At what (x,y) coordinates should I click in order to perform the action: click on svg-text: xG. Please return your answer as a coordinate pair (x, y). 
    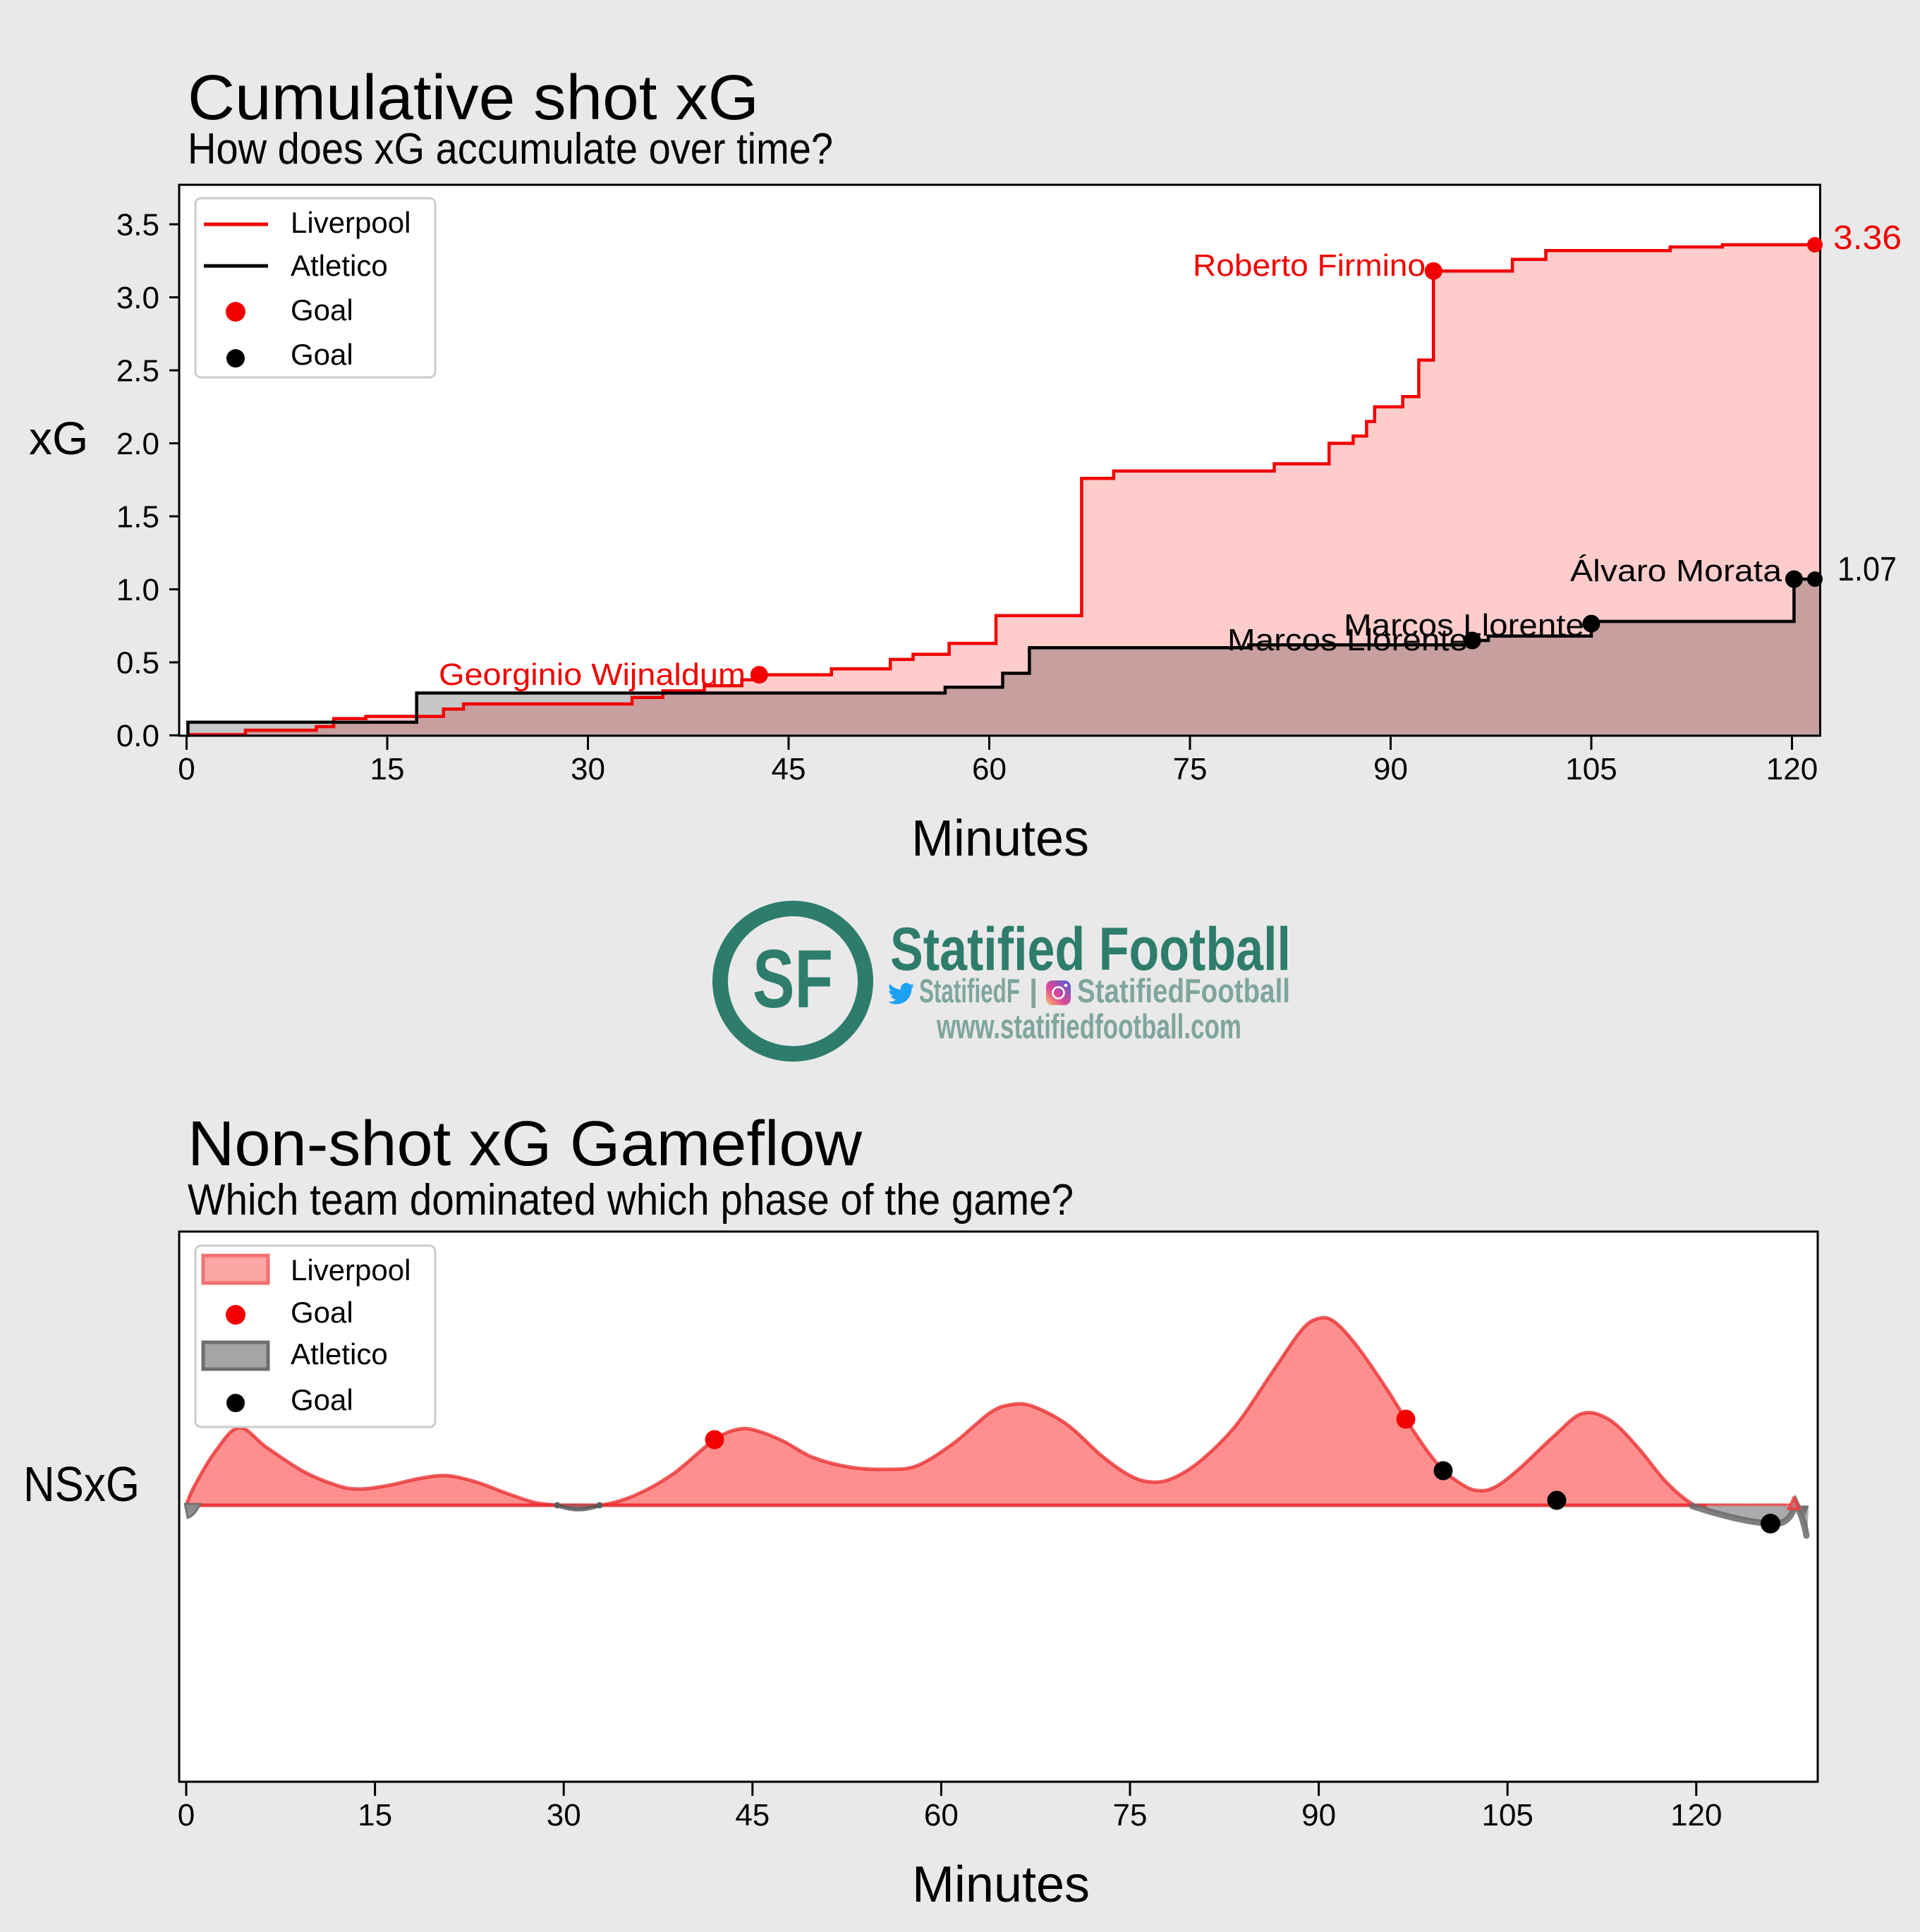
    Looking at the image, I should click on (58, 438).